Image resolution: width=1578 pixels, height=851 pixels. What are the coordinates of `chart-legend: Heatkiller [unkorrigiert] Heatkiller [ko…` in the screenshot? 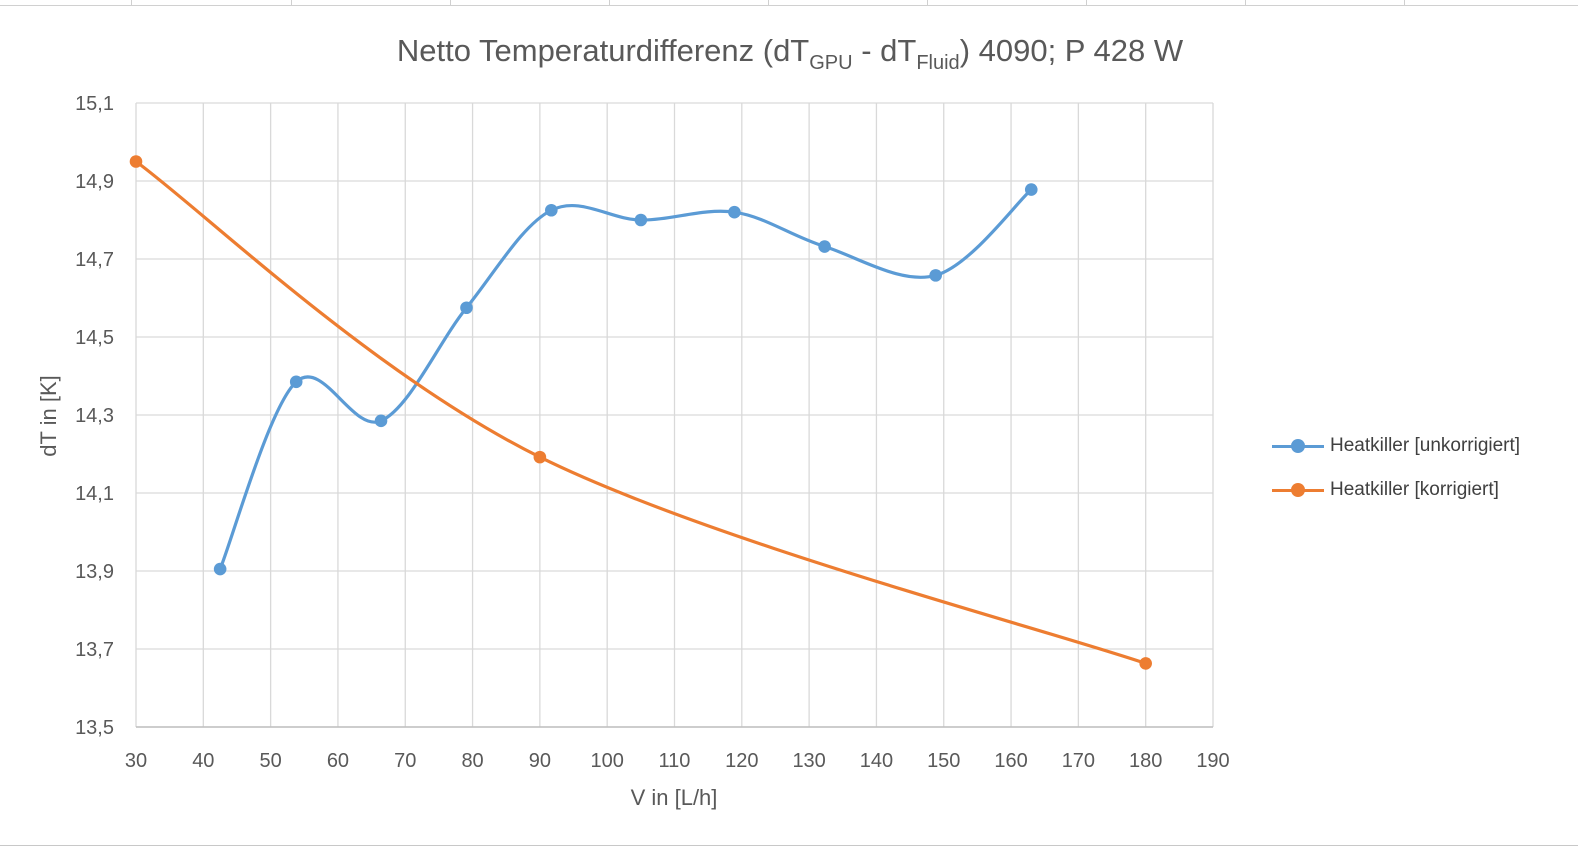 It's located at (1396, 468).